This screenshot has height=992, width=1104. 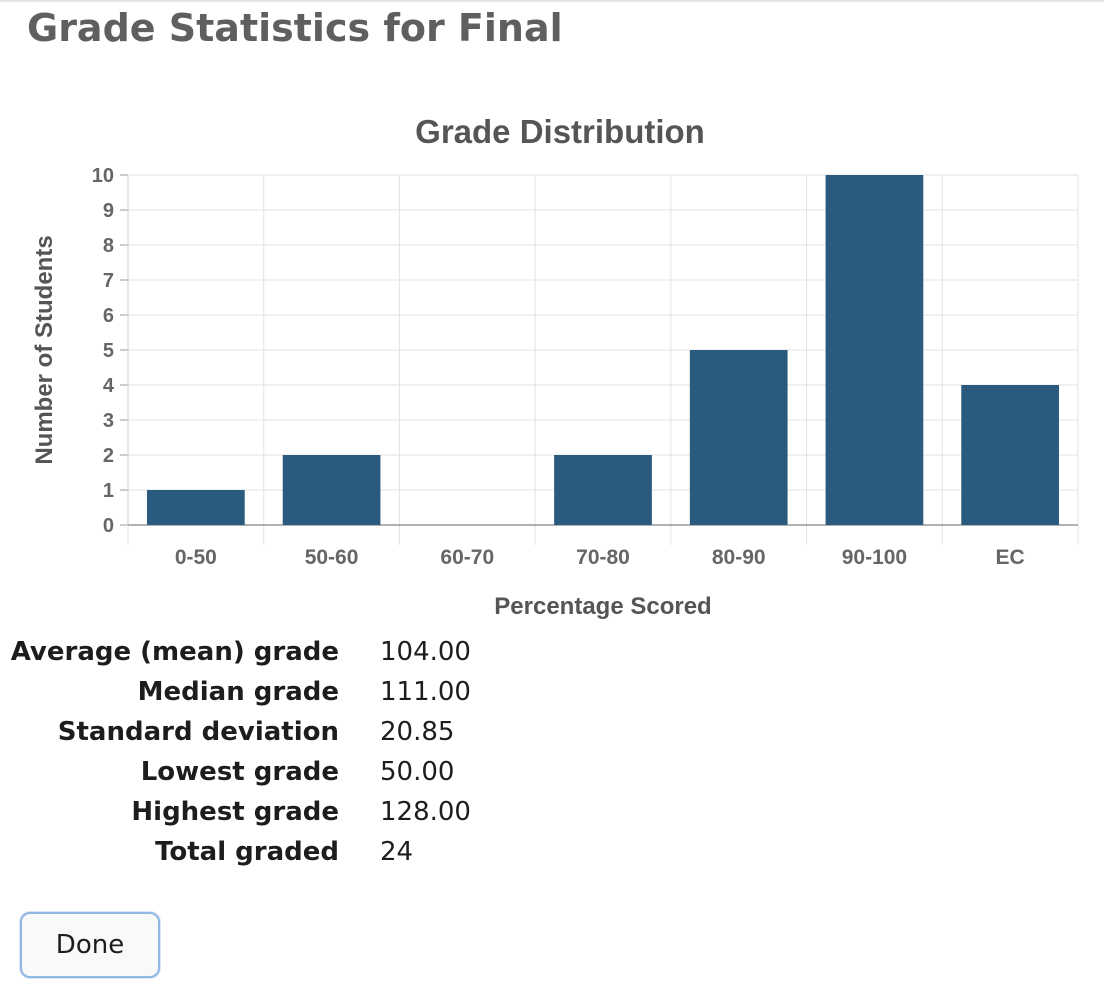 What do you see at coordinates (874, 557) in the screenshot?
I see `x-tick-label: 90-100` at bounding box center [874, 557].